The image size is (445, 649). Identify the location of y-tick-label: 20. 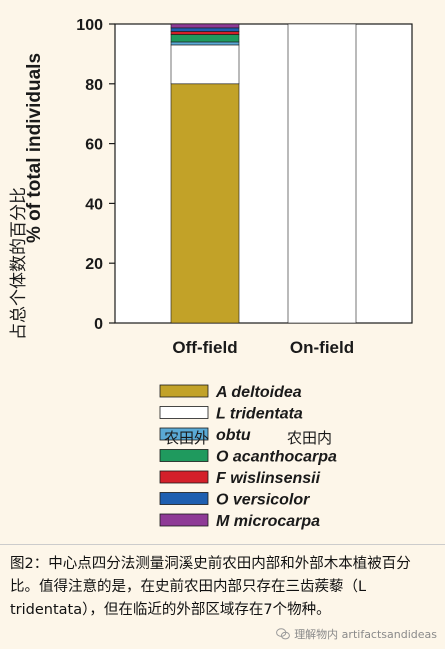
(94, 264).